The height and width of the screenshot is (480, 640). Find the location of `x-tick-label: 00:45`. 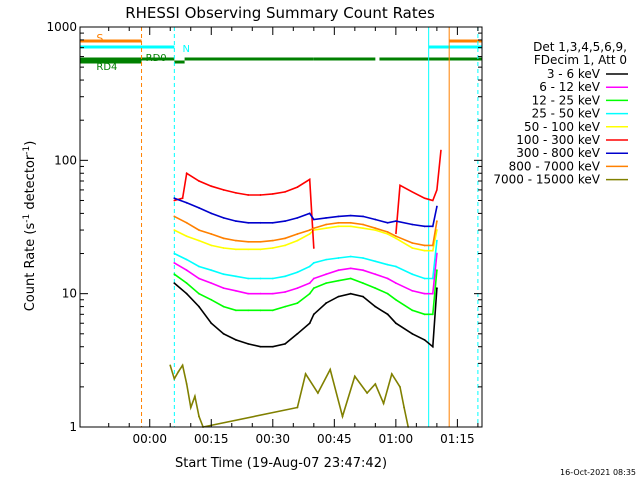

x-tick-label: 00:45 is located at coordinates (334, 439).